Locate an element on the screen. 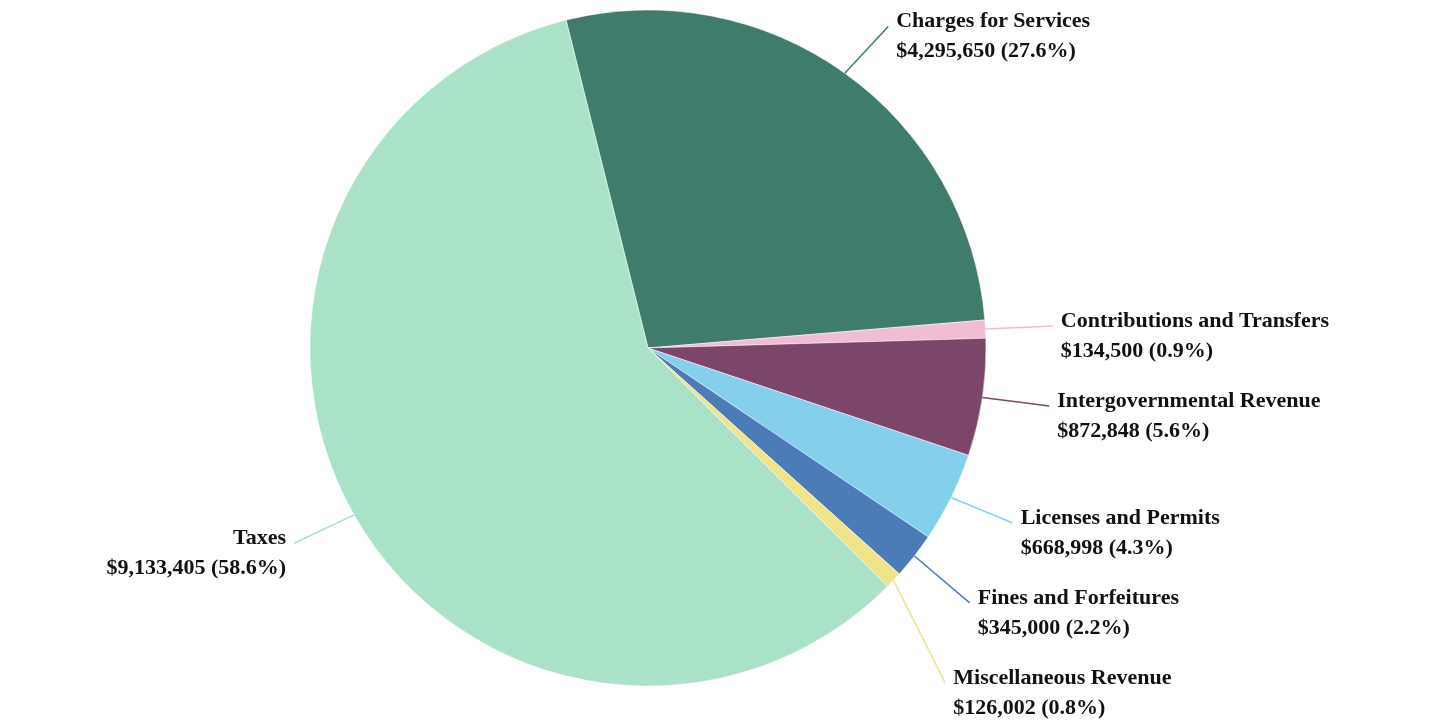  slice-label: Miscellaneous Revenue is located at coordinates (1062, 676).